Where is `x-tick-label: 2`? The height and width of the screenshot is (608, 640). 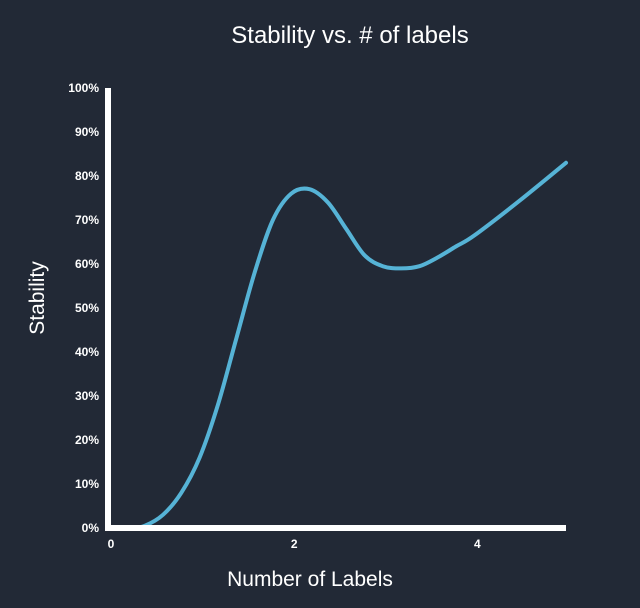
x-tick-label: 2 is located at coordinates (294, 544).